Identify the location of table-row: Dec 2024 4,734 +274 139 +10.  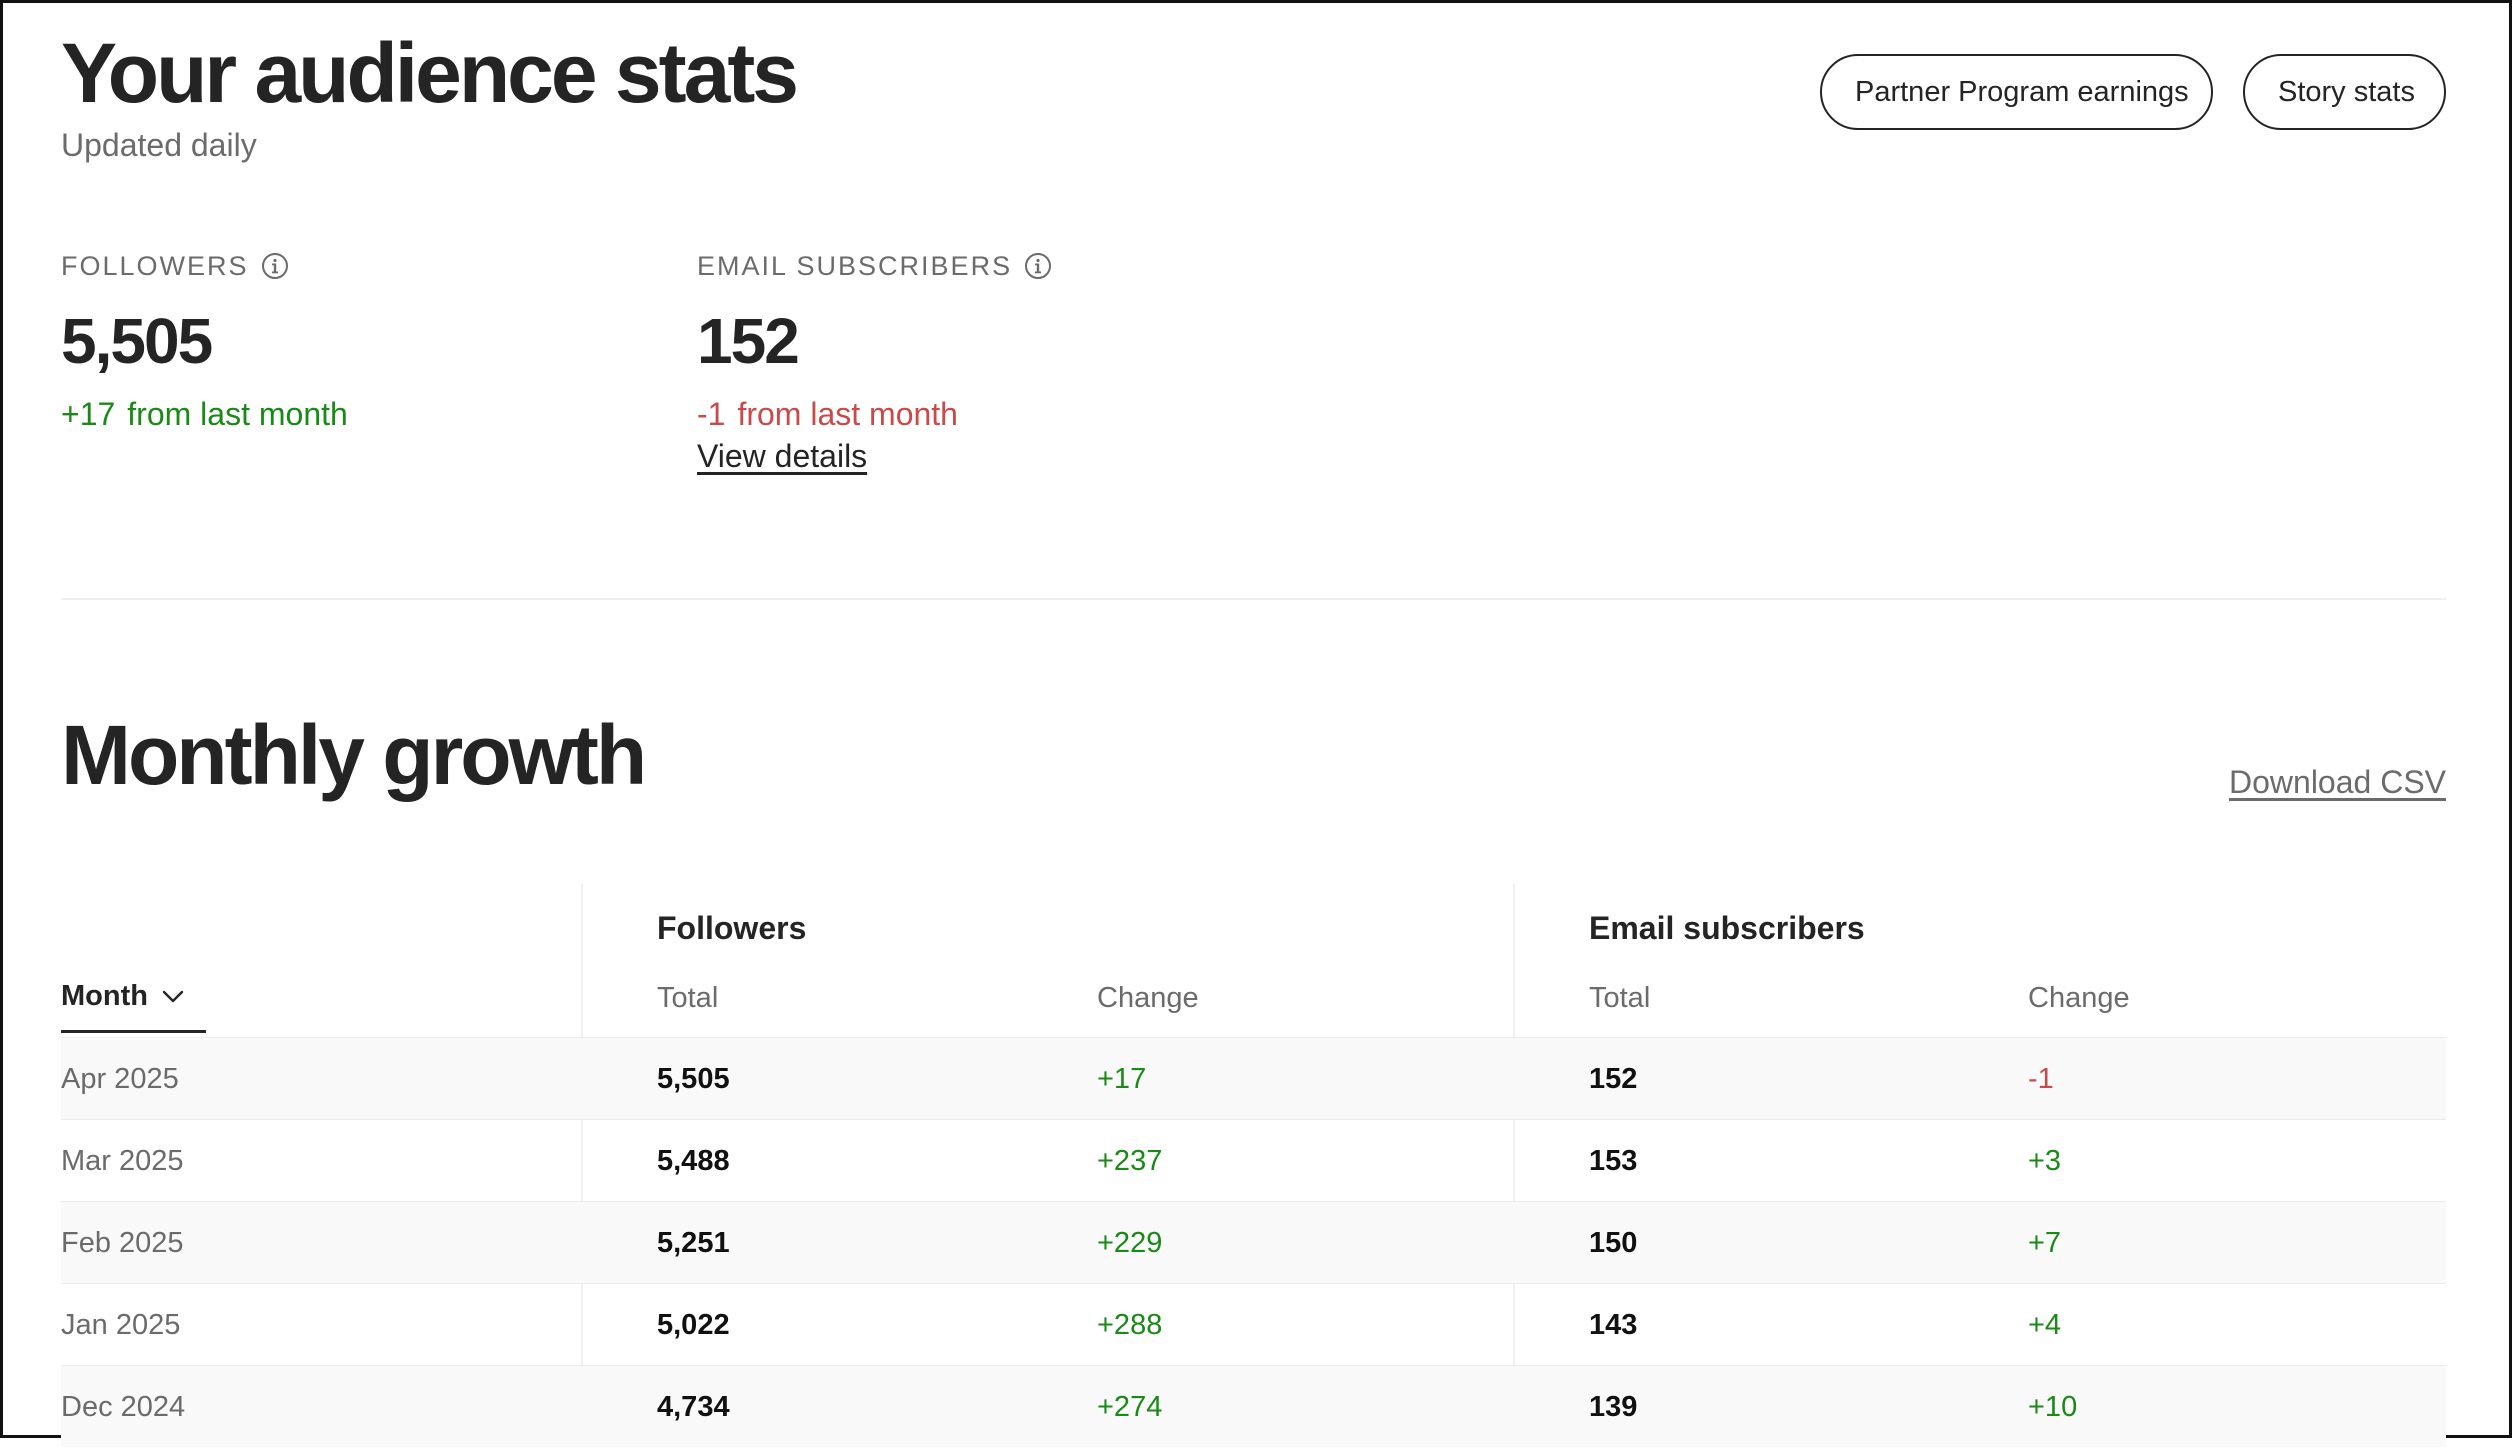
(1253, 1406).